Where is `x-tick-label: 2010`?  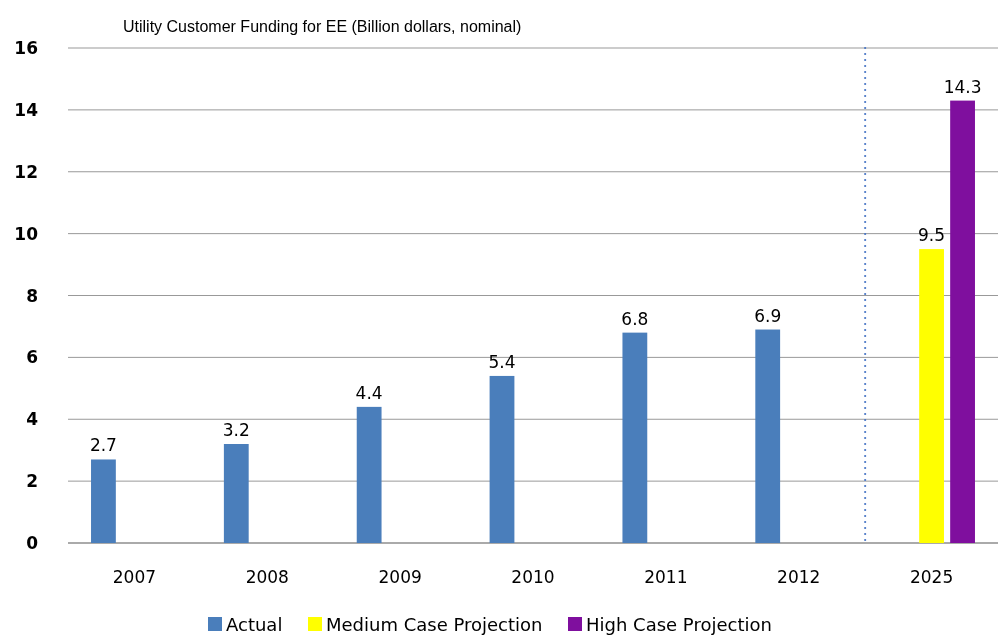
x-tick-label: 2010 is located at coordinates (533, 577).